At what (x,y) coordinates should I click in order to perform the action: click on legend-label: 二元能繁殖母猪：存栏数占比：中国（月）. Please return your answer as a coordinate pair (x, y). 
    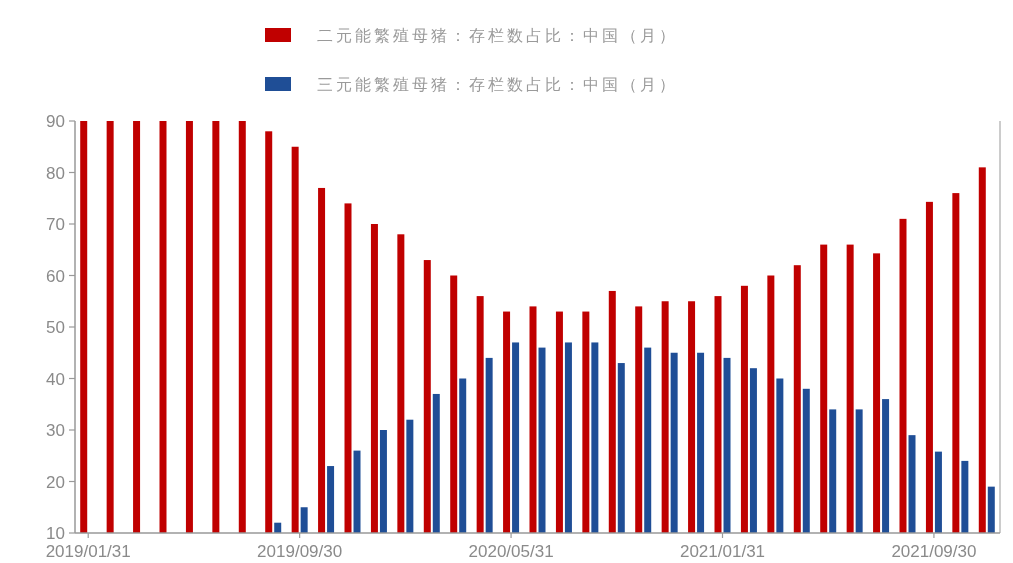
    Looking at the image, I should click on (497, 35).